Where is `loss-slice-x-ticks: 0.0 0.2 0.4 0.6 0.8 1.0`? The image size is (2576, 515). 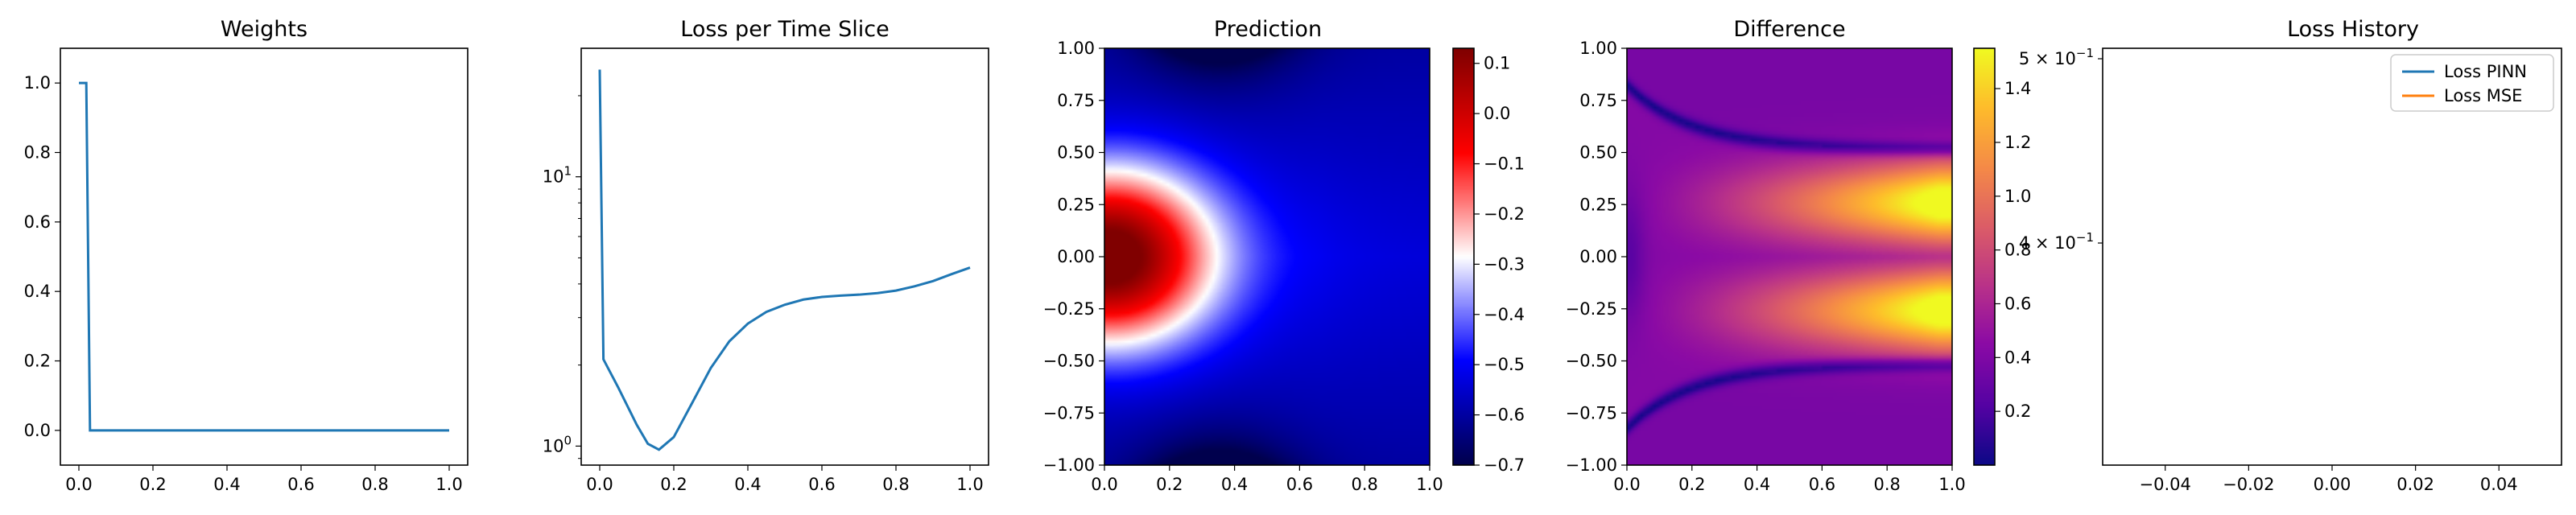 loss-slice-x-ticks: 0.0 0.2 0.4 0.6 0.8 1.0 is located at coordinates (785, 479).